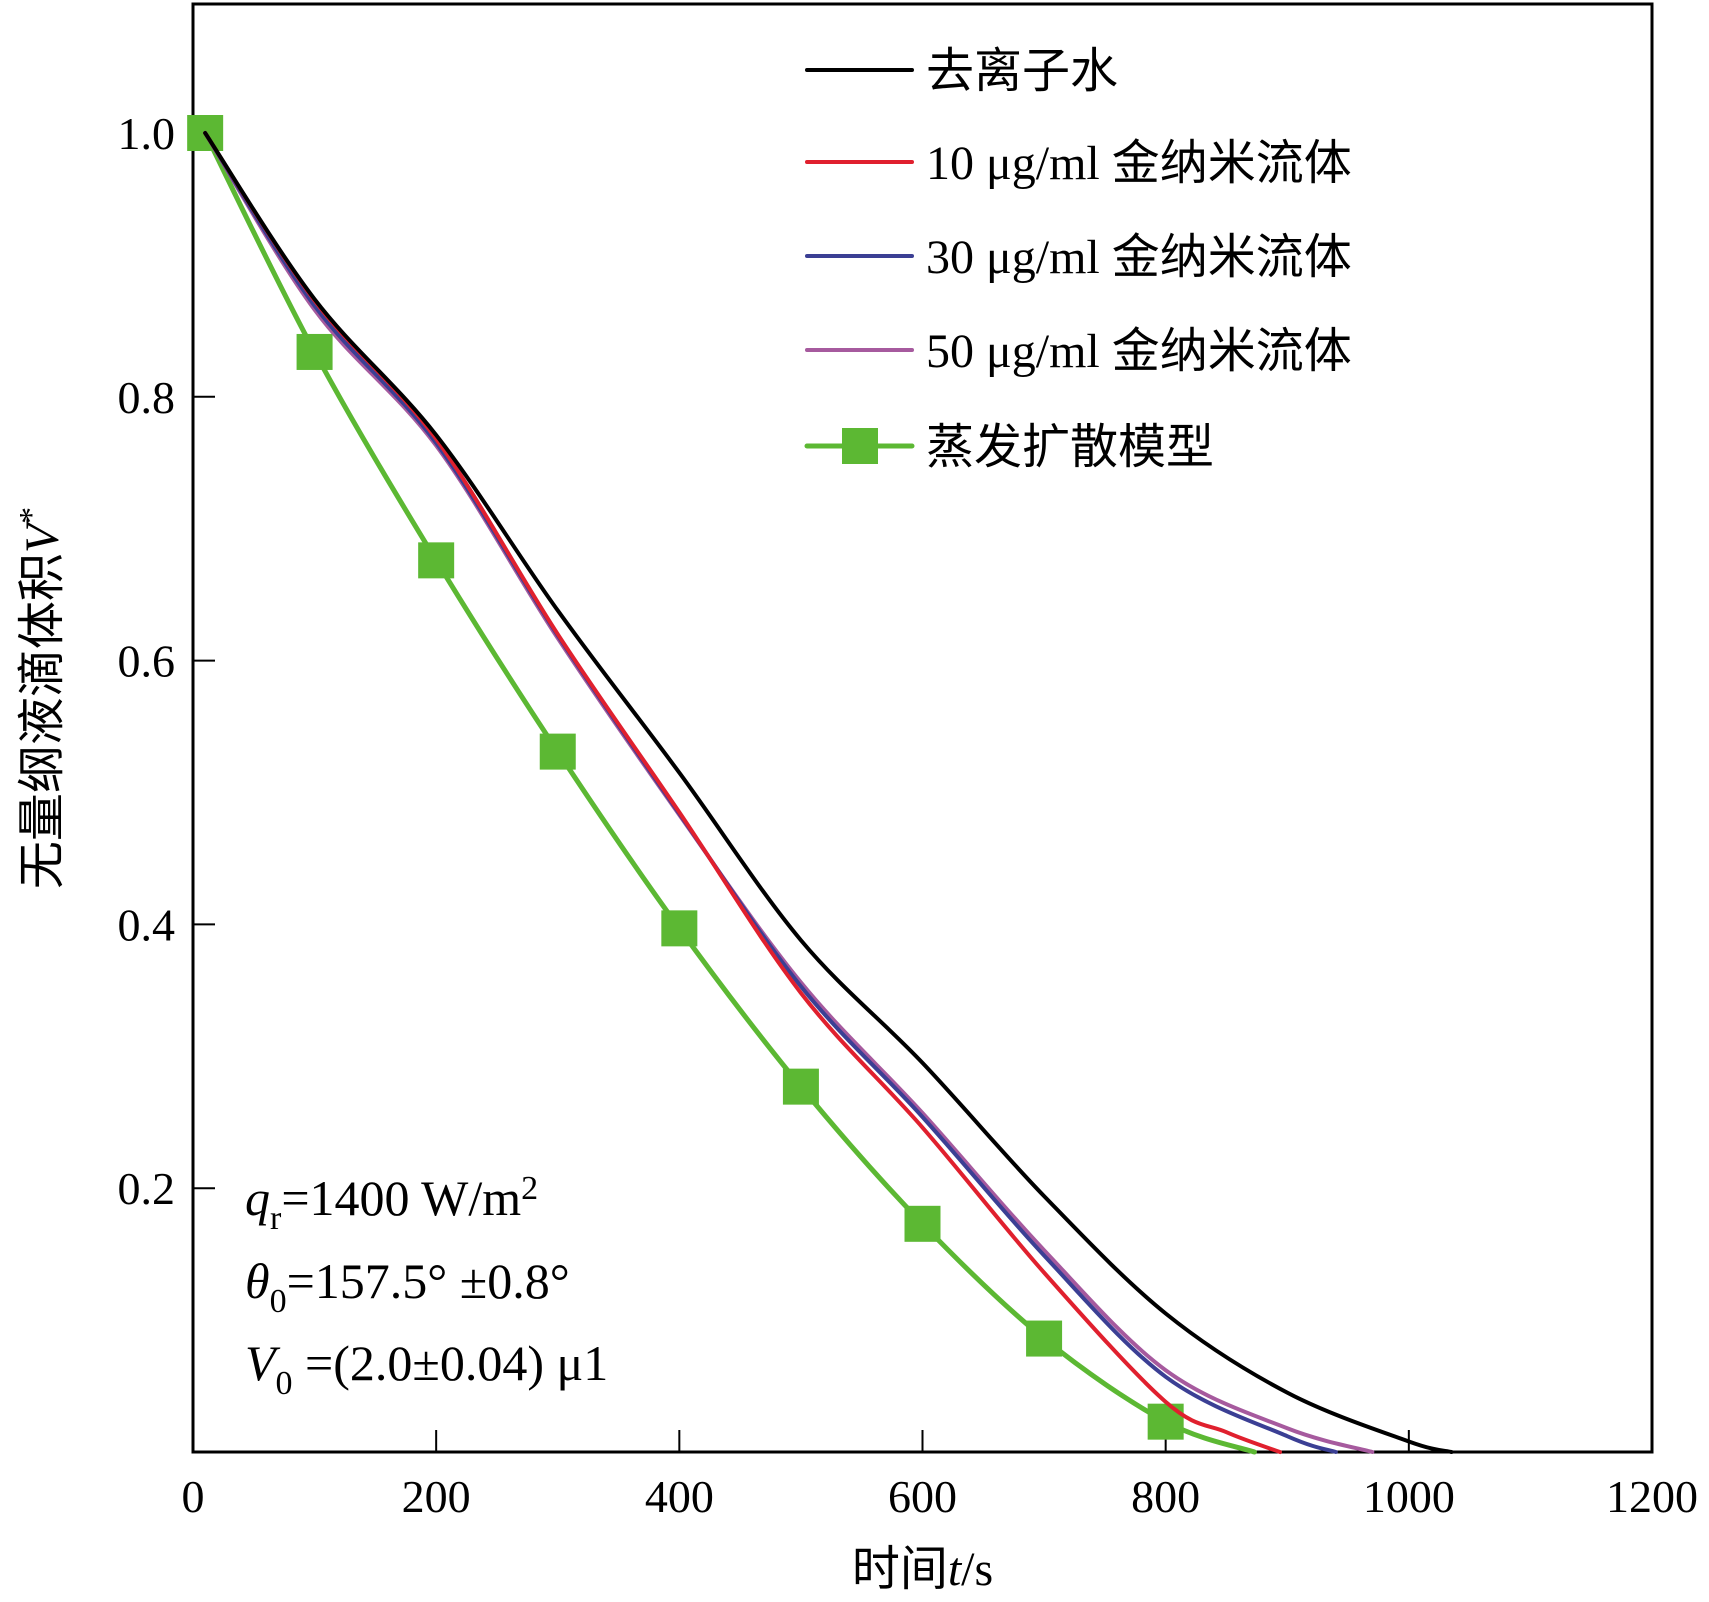 This screenshot has height=1602, width=1709. I want to click on legend-item: 30 μg/ml 金纳米流体, so click(1078, 257).